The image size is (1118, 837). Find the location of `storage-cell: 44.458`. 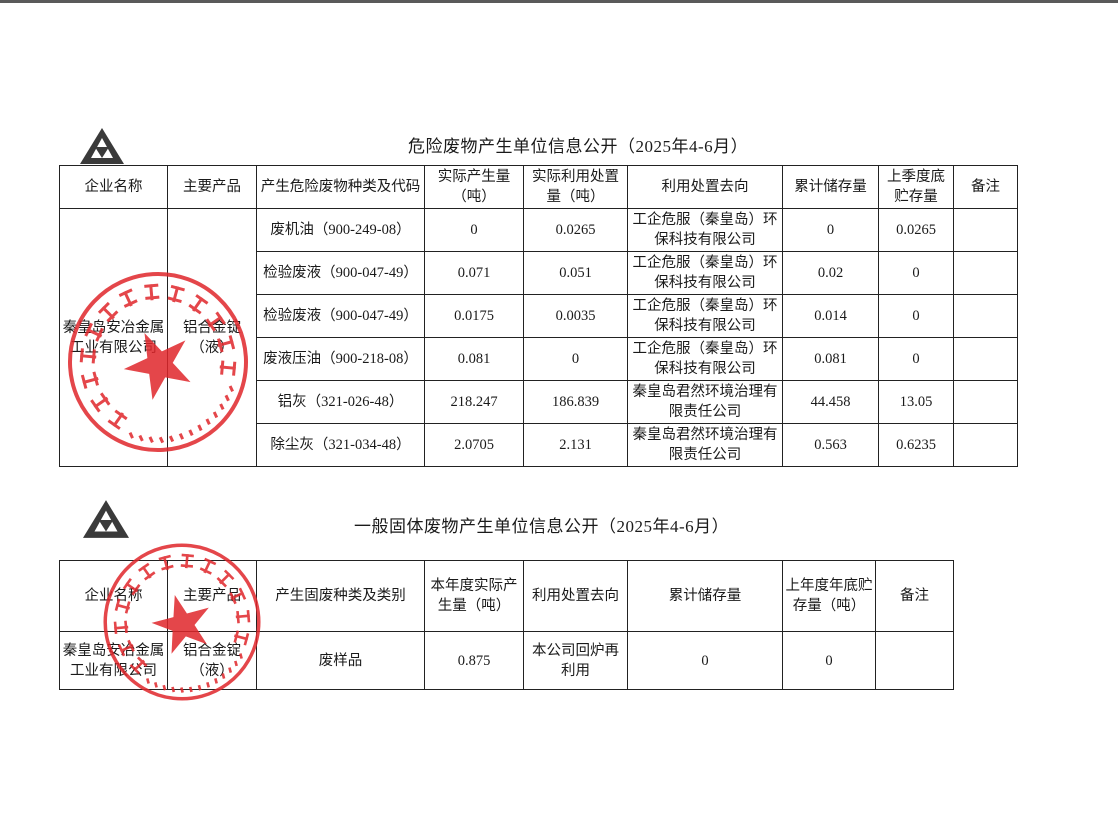

storage-cell: 44.458 is located at coordinates (830, 402).